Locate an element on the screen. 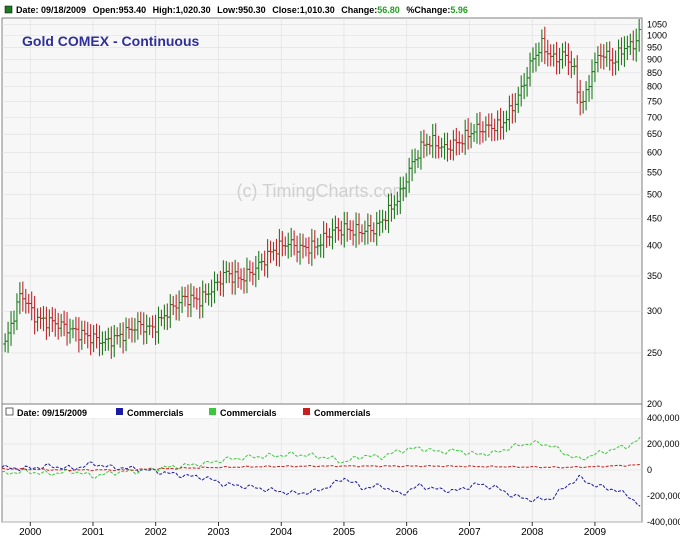 This screenshot has width=680, height=540. x-tick-label: 2007 is located at coordinates (469, 532).